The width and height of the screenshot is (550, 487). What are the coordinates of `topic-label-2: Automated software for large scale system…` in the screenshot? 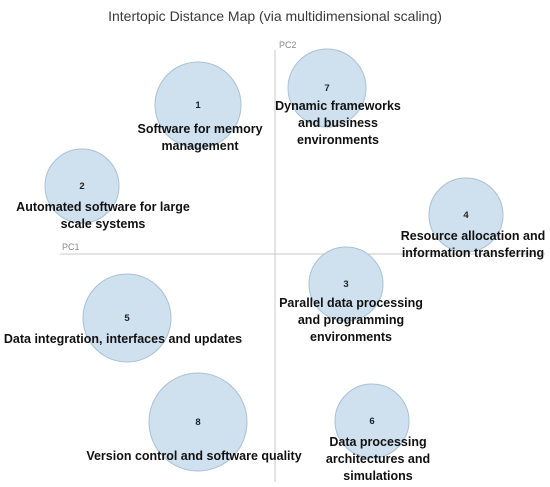 It's located at (103, 215).